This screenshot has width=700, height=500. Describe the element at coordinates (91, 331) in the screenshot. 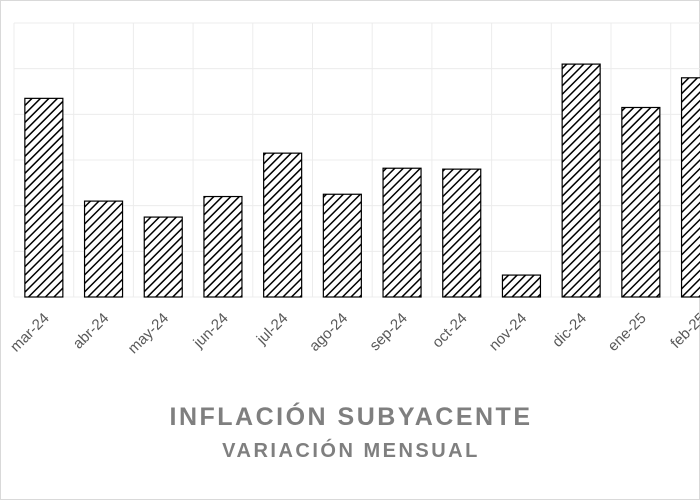

I see `x-tick-label: abr-24` at that location.